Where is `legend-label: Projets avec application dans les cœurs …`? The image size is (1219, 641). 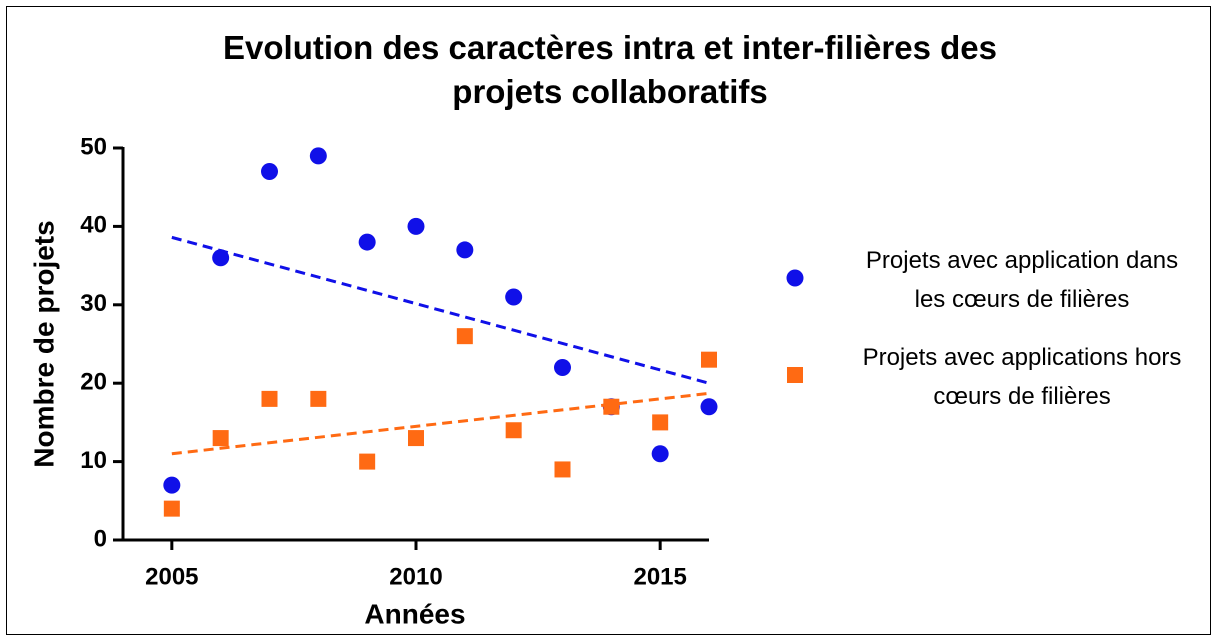 legend-label: Projets avec application dans les cœurs … is located at coordinates (1022, 280).